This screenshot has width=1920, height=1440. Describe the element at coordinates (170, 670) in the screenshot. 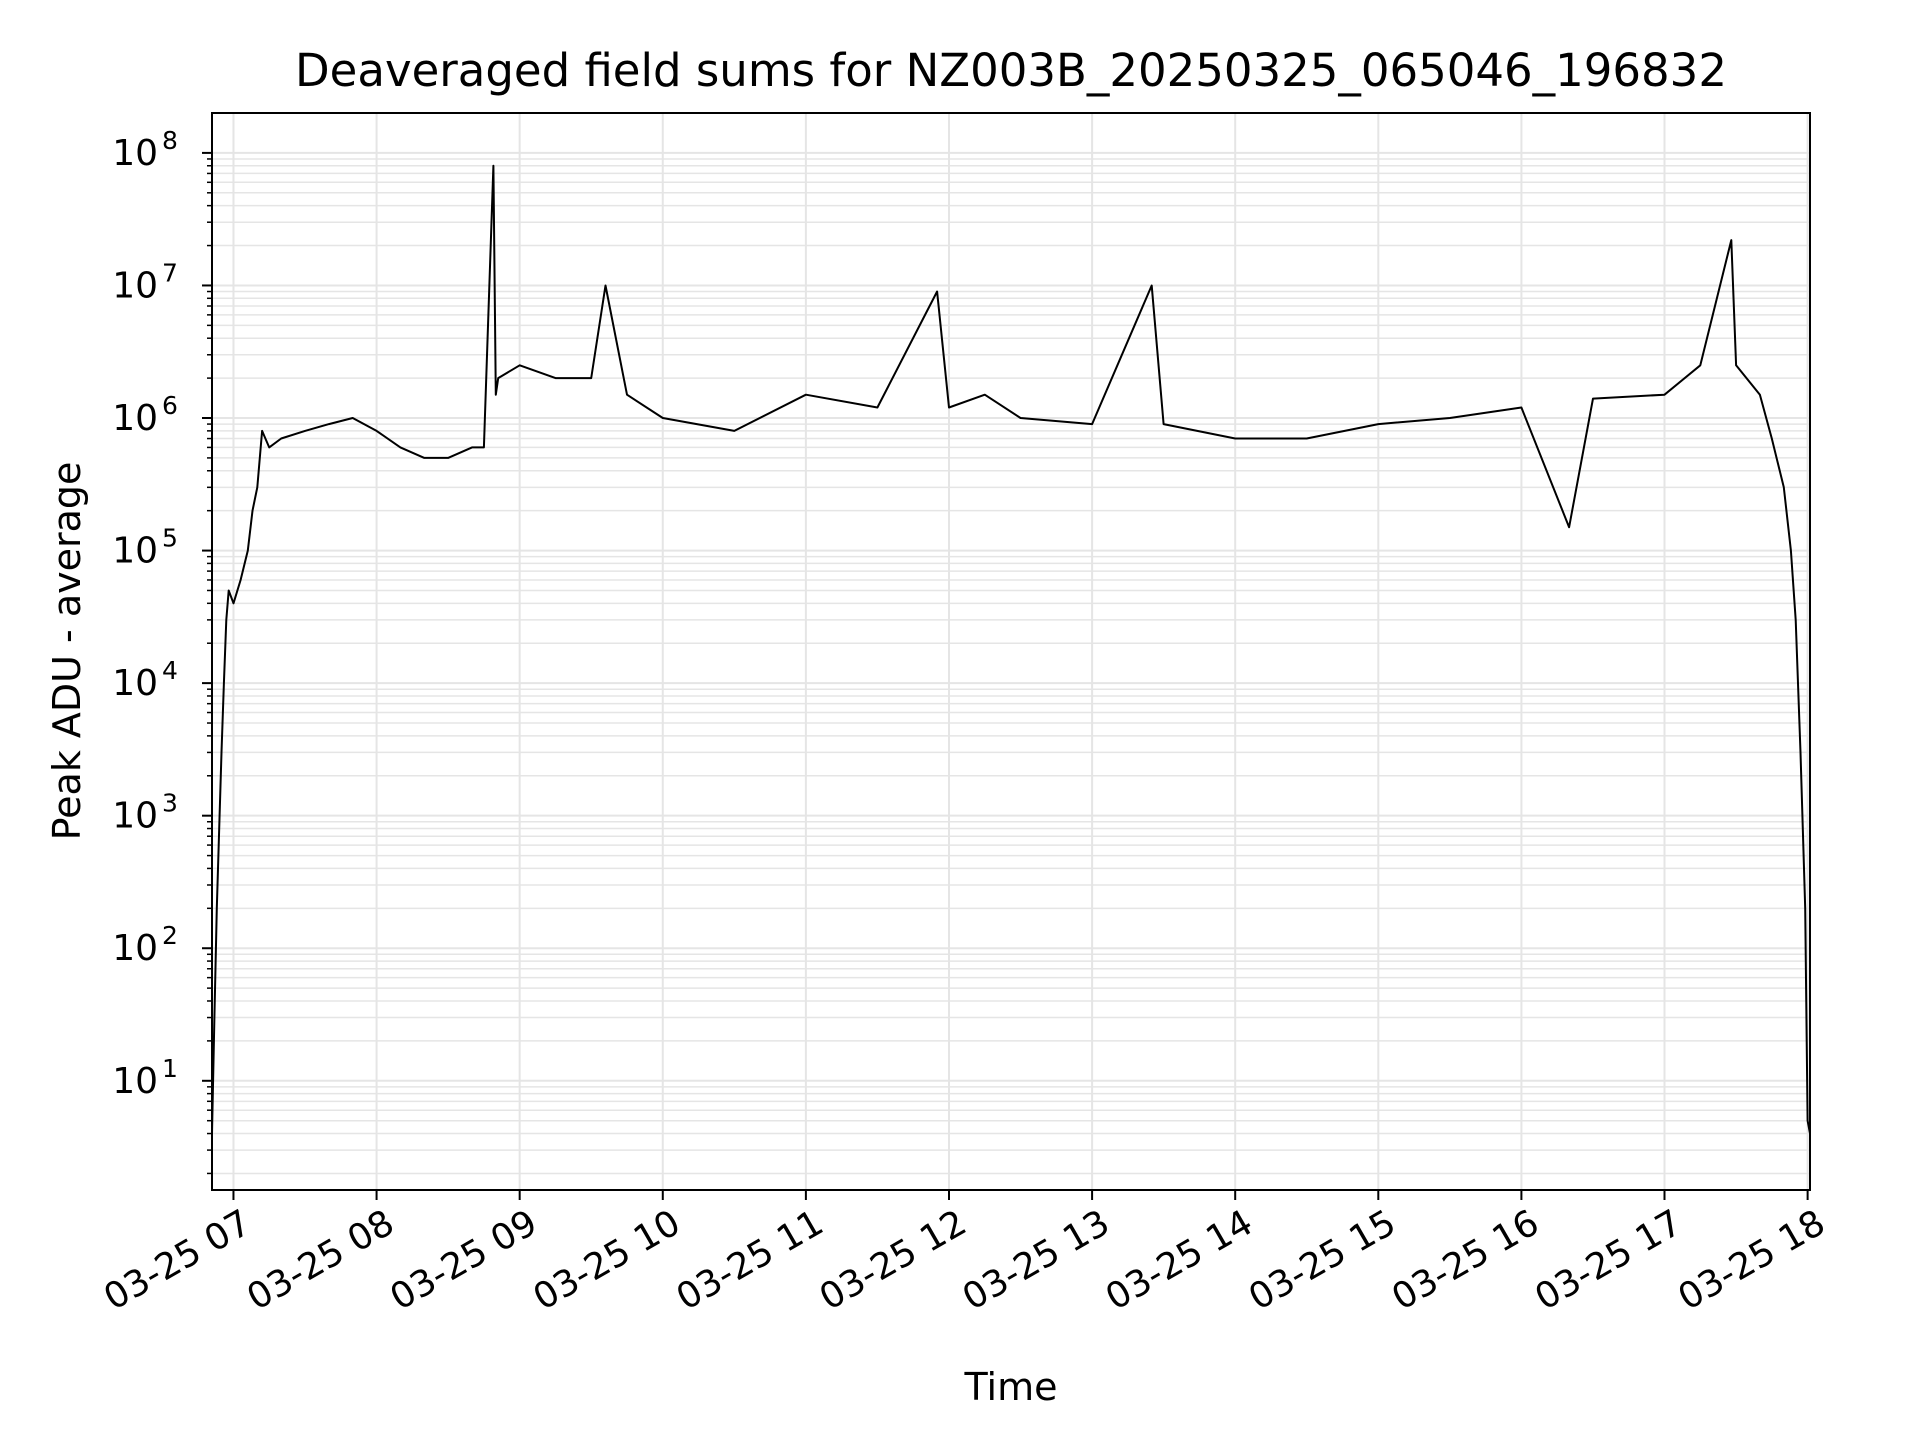

I see `y-tick-label-exponent: 4` at that location.